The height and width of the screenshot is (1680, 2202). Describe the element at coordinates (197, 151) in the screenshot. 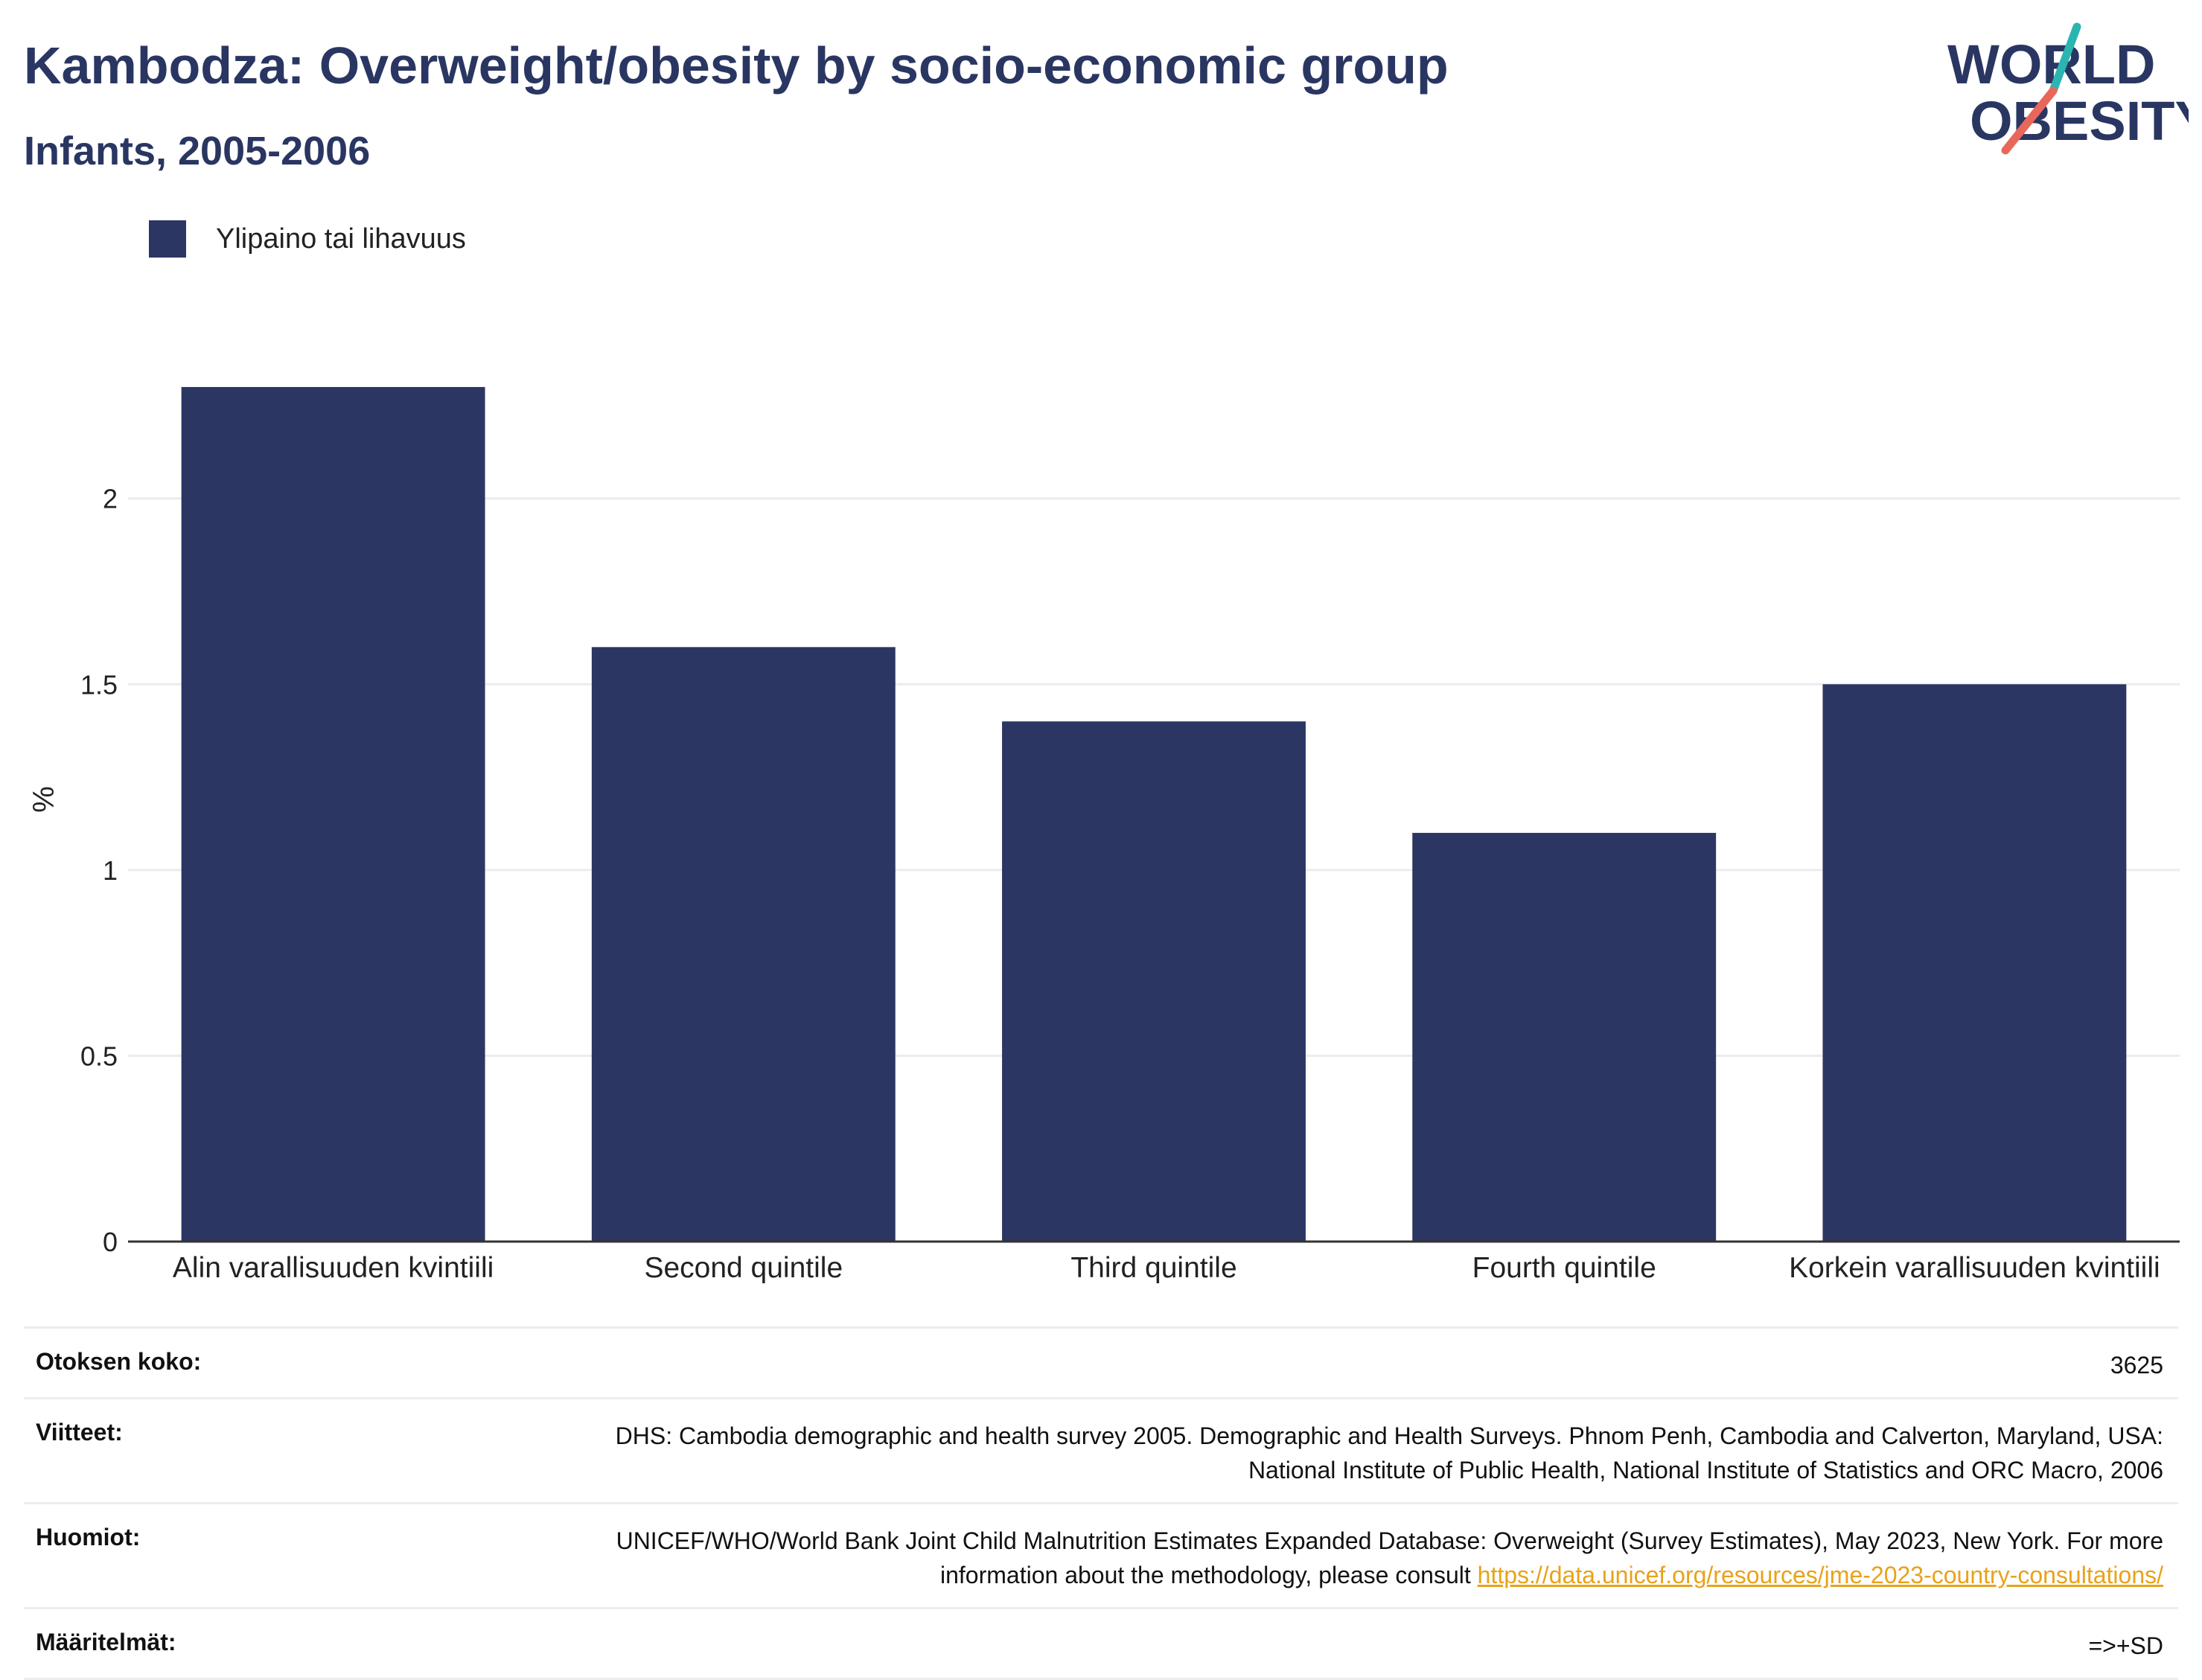

I see `chart-subtitle: Infants, 2005-2006` at that location.